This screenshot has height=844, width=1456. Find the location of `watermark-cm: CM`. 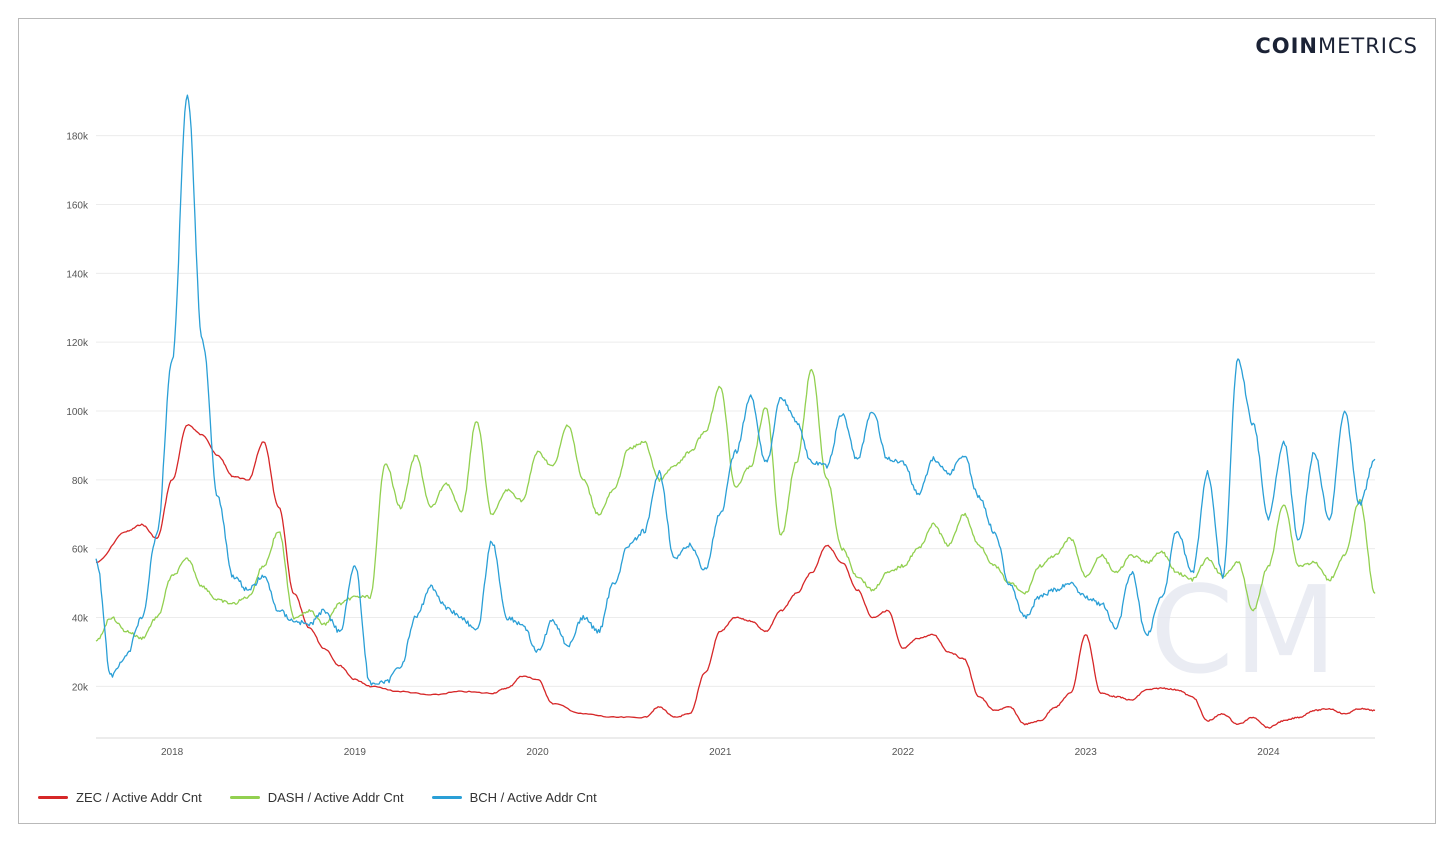

watermark-cm: CM is located at coordinates (1243, 631).